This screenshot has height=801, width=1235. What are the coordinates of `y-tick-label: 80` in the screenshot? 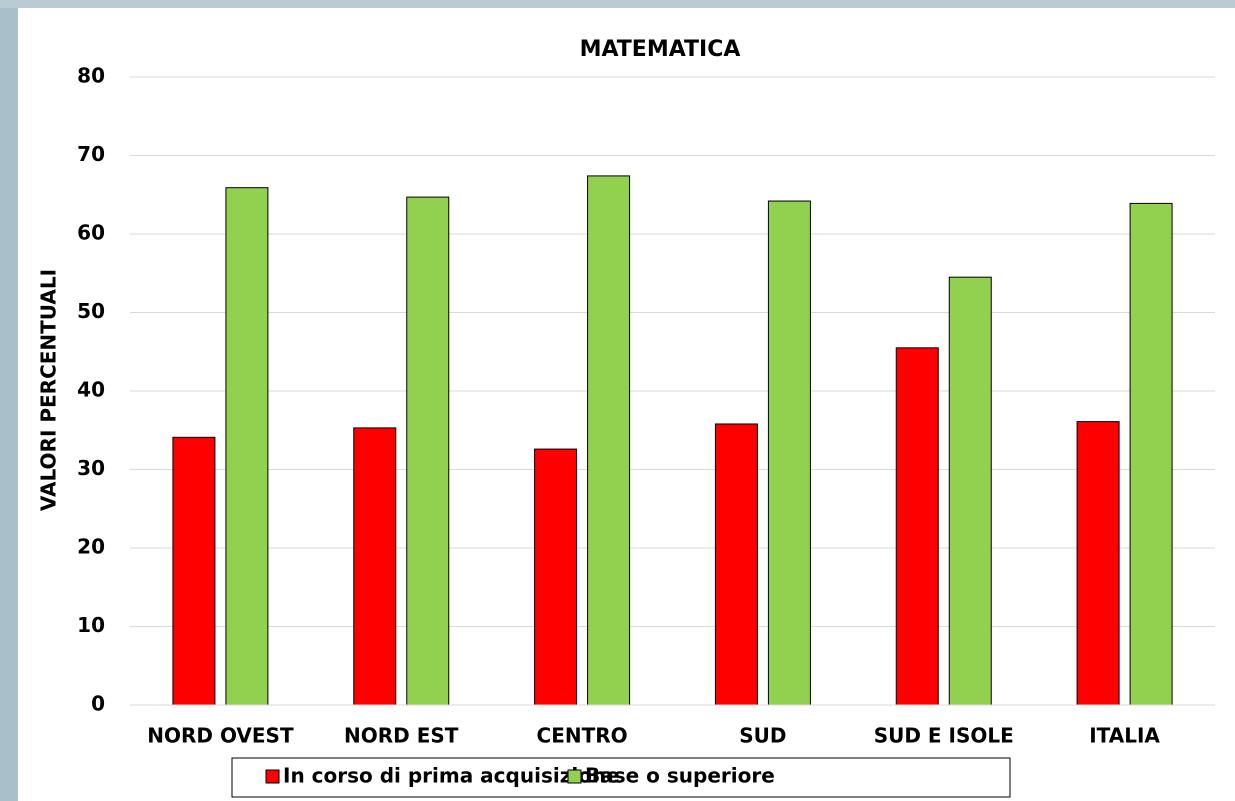 It's located at (91, 76).